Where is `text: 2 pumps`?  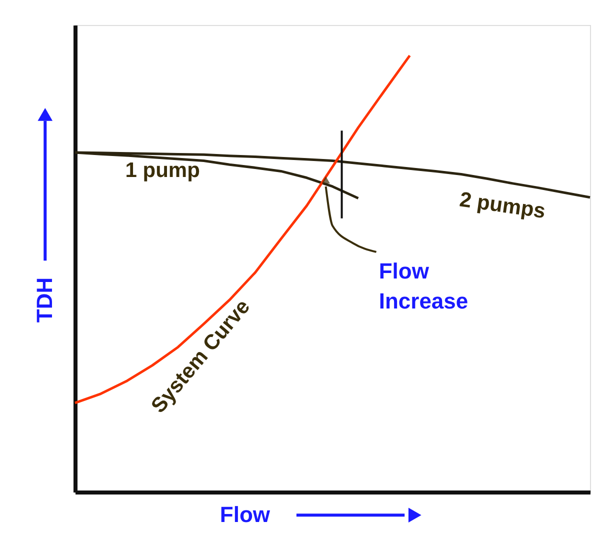
text: 2 pumps is located at coordinates (502, 206).